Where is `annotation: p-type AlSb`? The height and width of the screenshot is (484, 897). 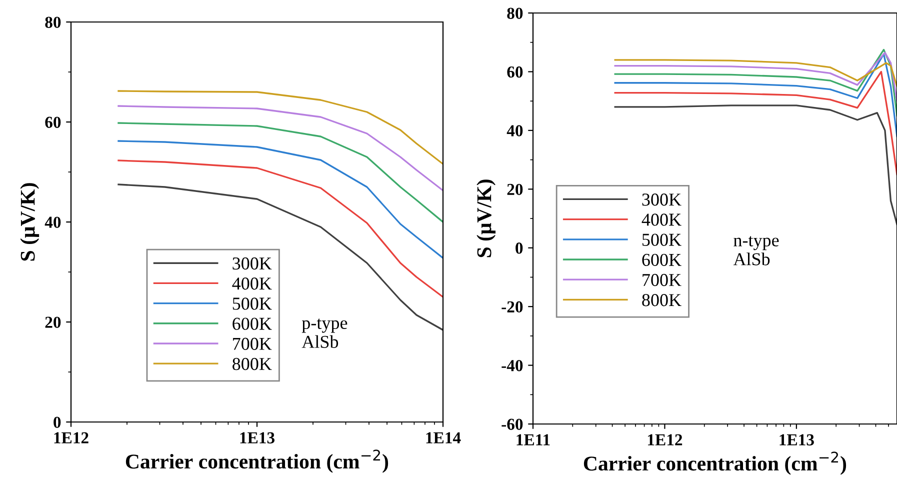 annotation: p-type AlSb is located at coordinates (325, 333).